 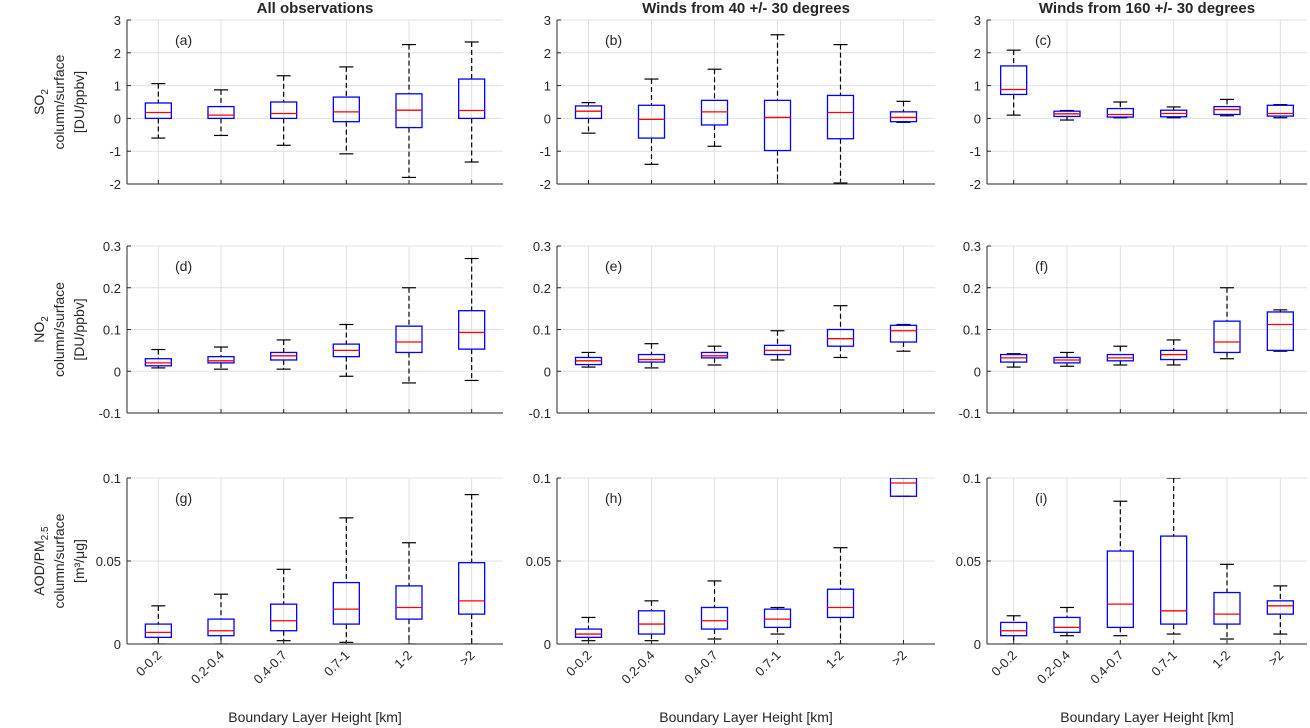 I want to click on panel-c: -2 -1 0 1 2 3 (c) Winds from 160 +/- 30 degrees, so click(x=1138, y=96).